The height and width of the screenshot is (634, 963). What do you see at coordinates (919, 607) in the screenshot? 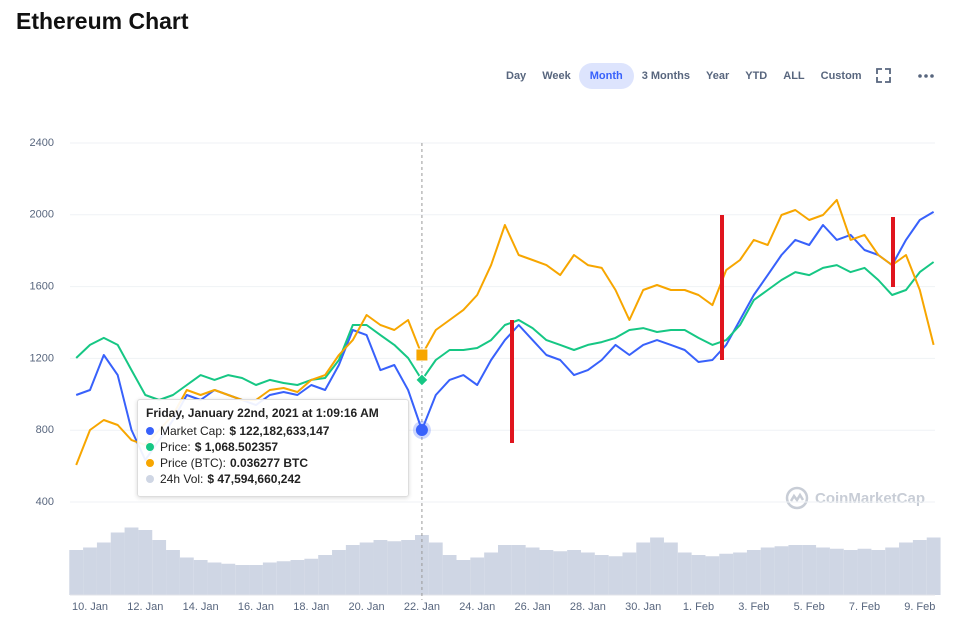
I see `x-tick-label: 9. Feb` at bounding box center [919, 607].